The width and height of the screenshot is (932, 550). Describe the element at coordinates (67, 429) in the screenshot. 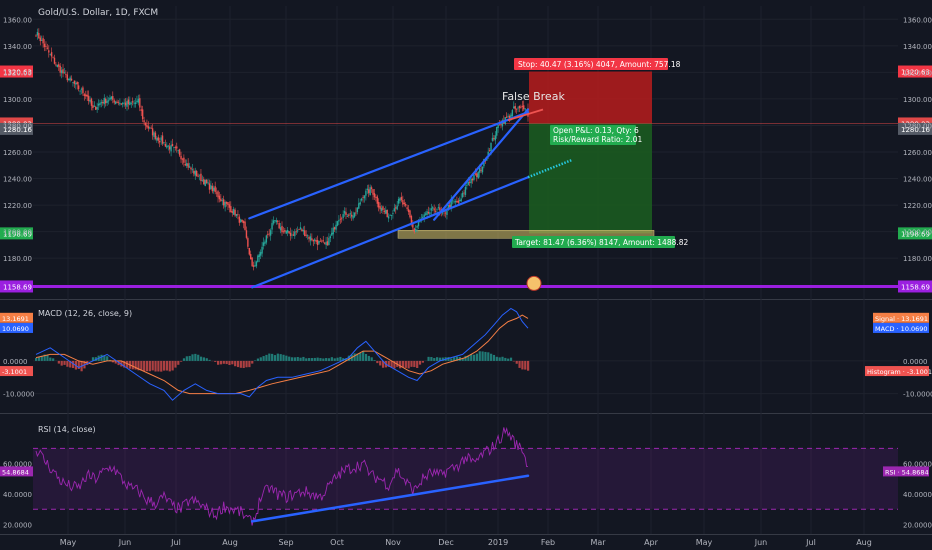

I see `rsi-title: RSI (14, close)` at that location.